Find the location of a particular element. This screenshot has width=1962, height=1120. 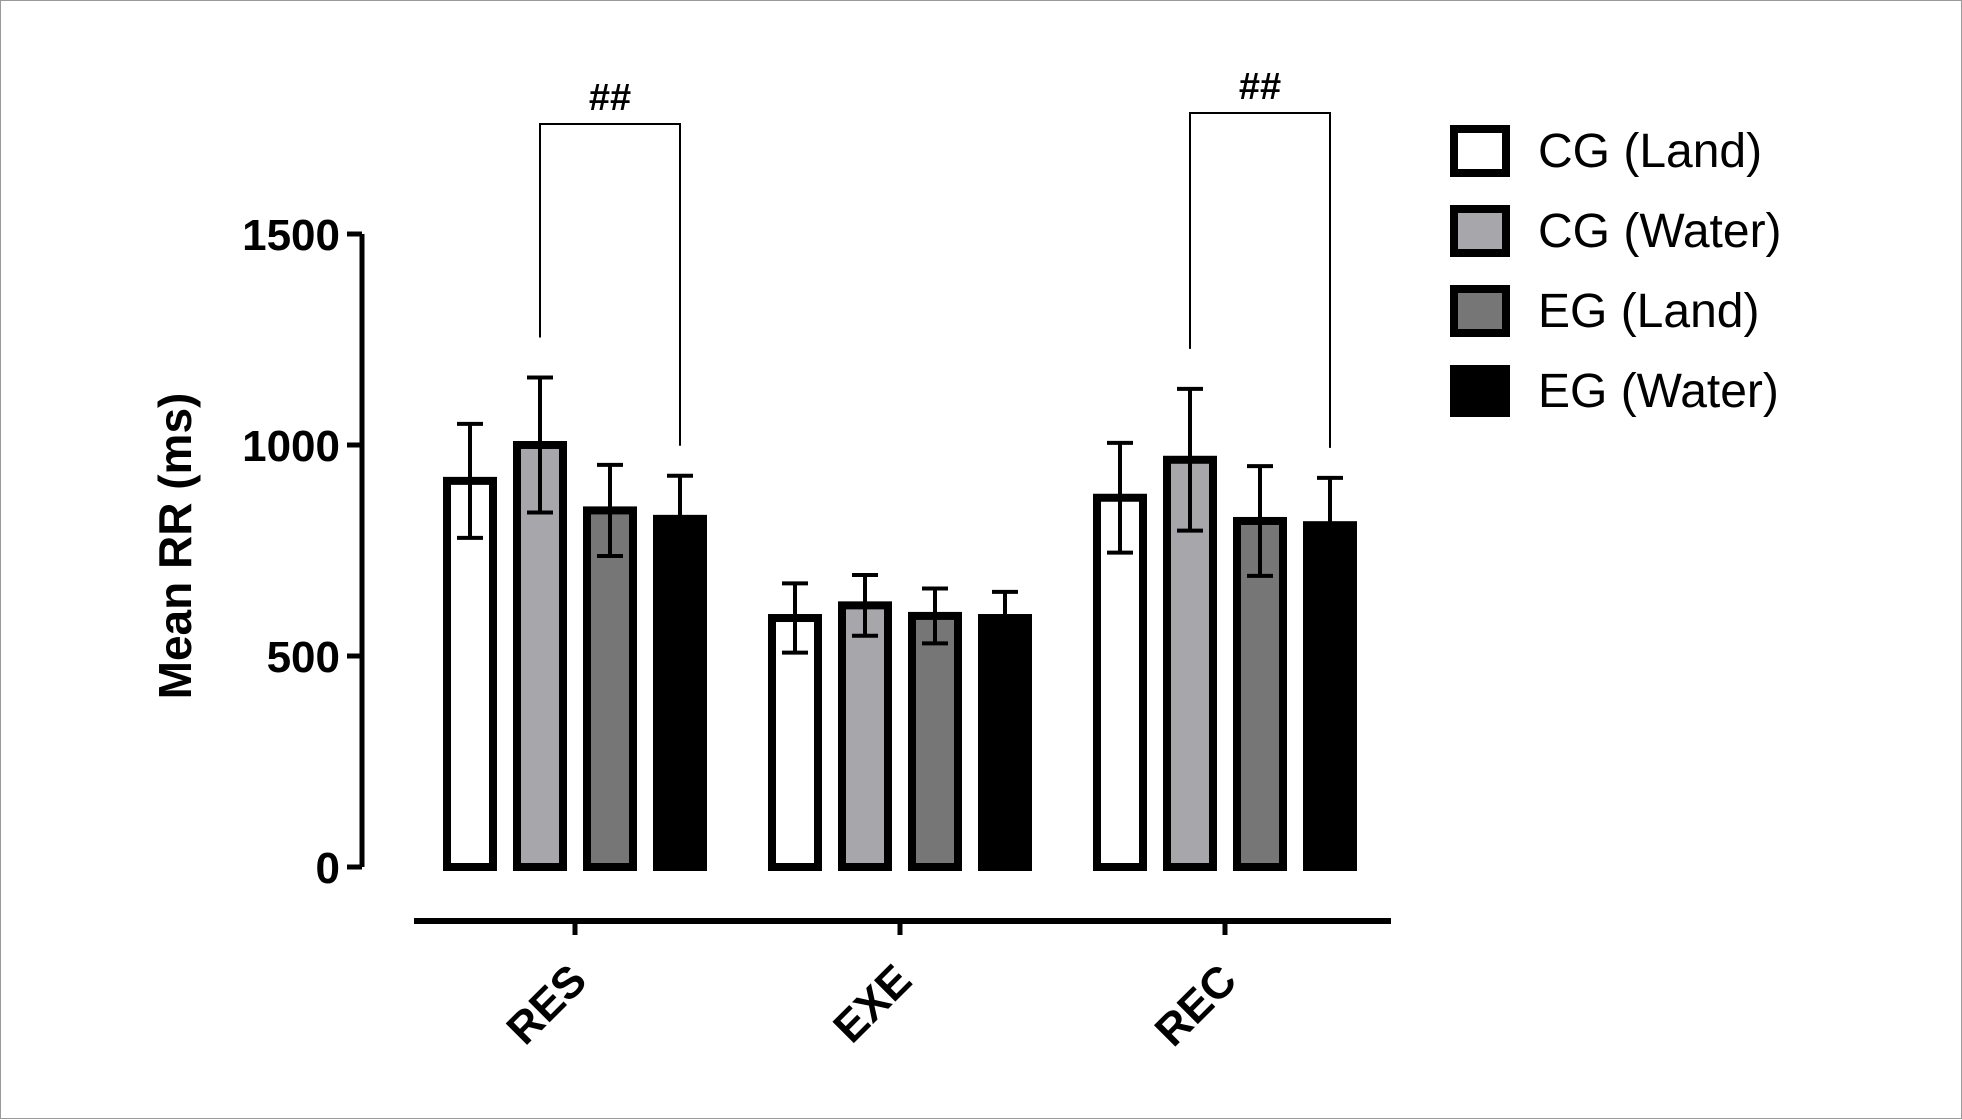

significance-layer: ## ## is located at coordinates (935, 257).